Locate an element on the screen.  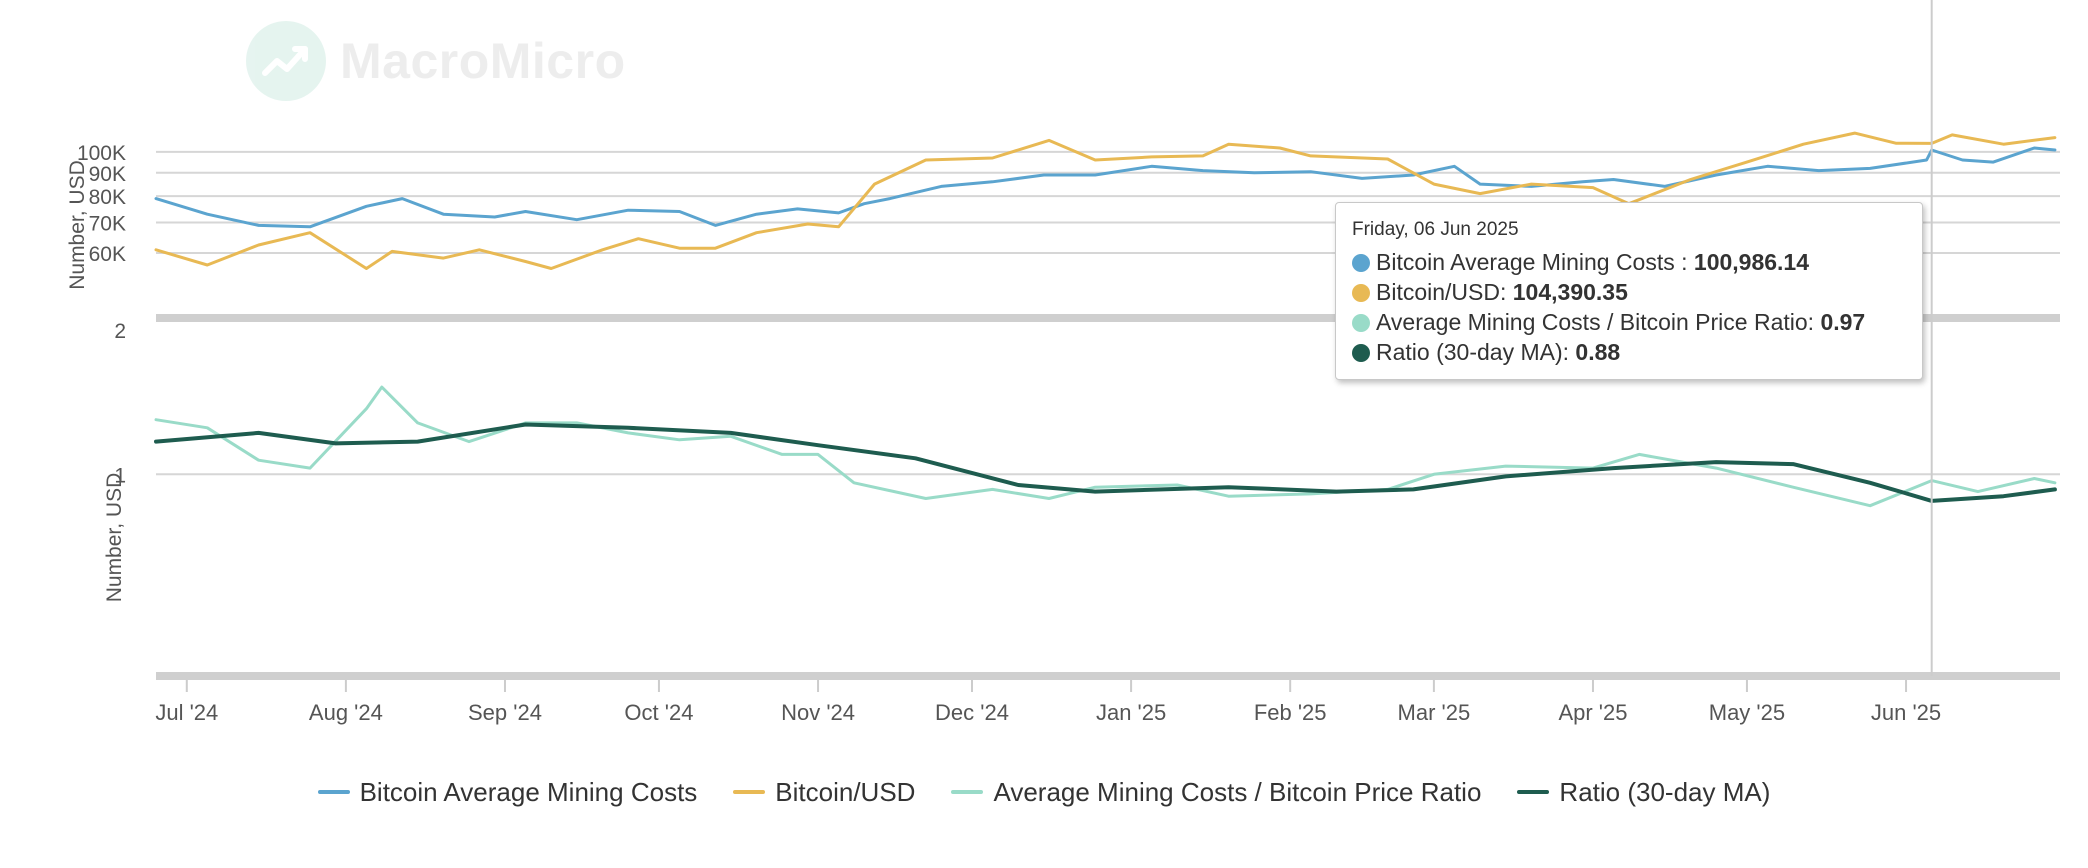
series-line-ratio-30-day-ma is located at coordinates (1105, 462).